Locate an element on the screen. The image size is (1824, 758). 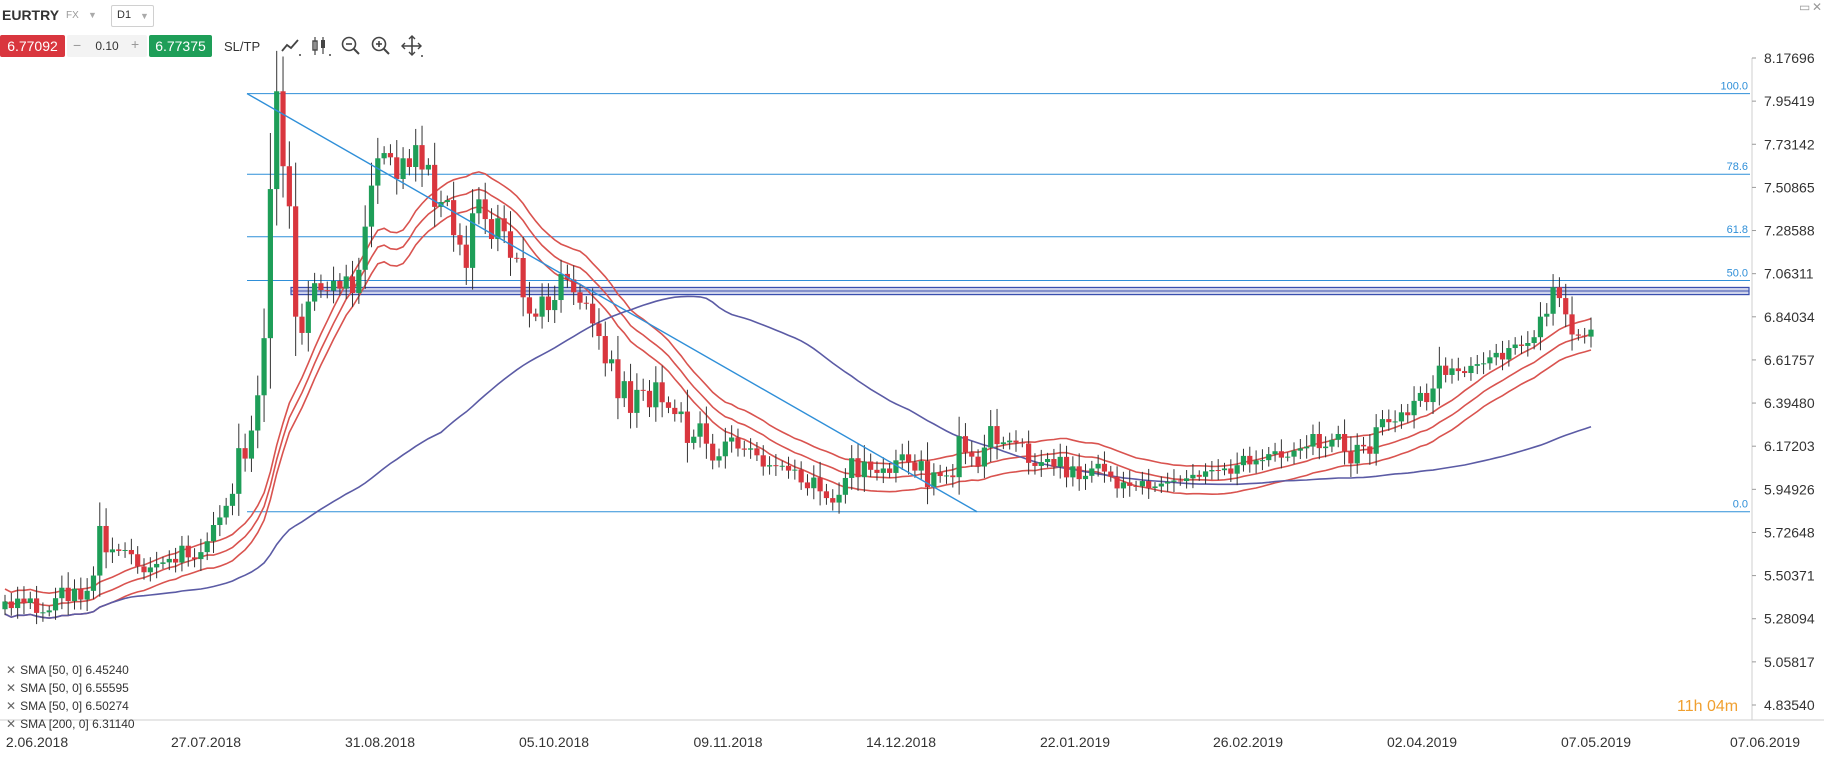
timeframe-select: D1 ▼ is located at coordinates (132, 16).